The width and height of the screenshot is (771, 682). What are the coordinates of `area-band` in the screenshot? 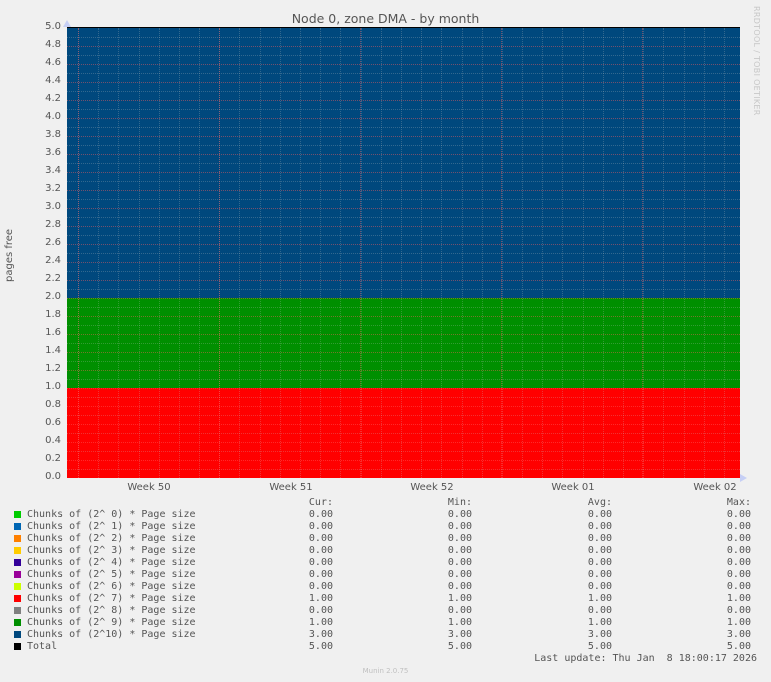 It's located at (403, 433).